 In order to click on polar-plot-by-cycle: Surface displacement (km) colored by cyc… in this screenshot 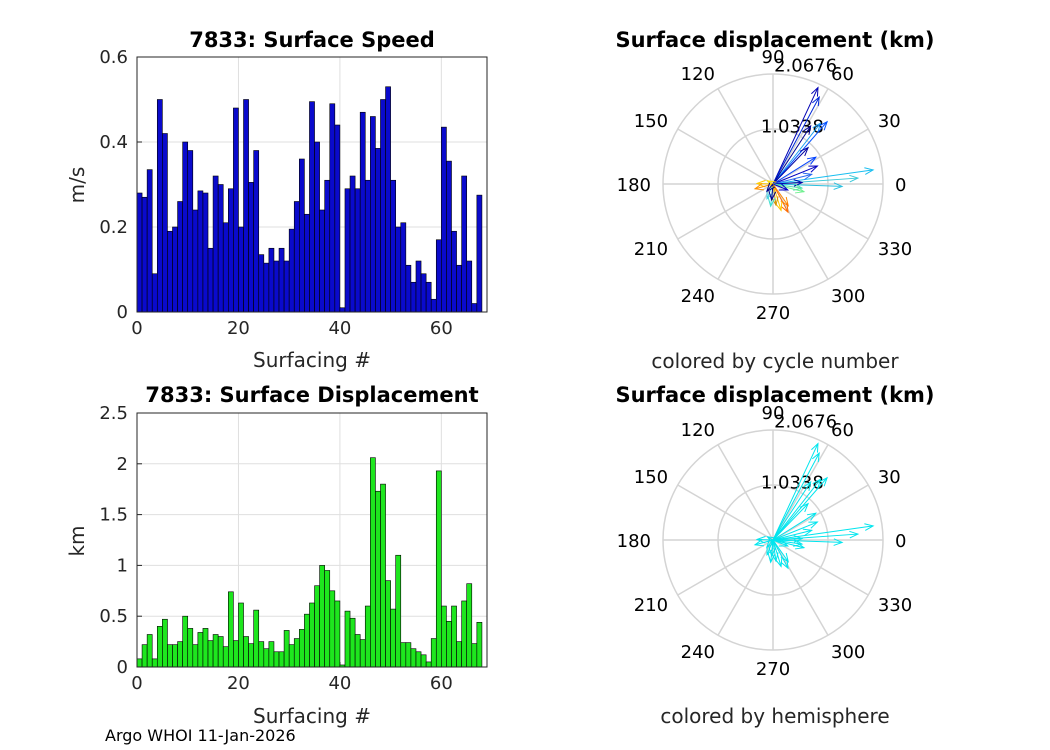, I will do `click(774, 200)`.